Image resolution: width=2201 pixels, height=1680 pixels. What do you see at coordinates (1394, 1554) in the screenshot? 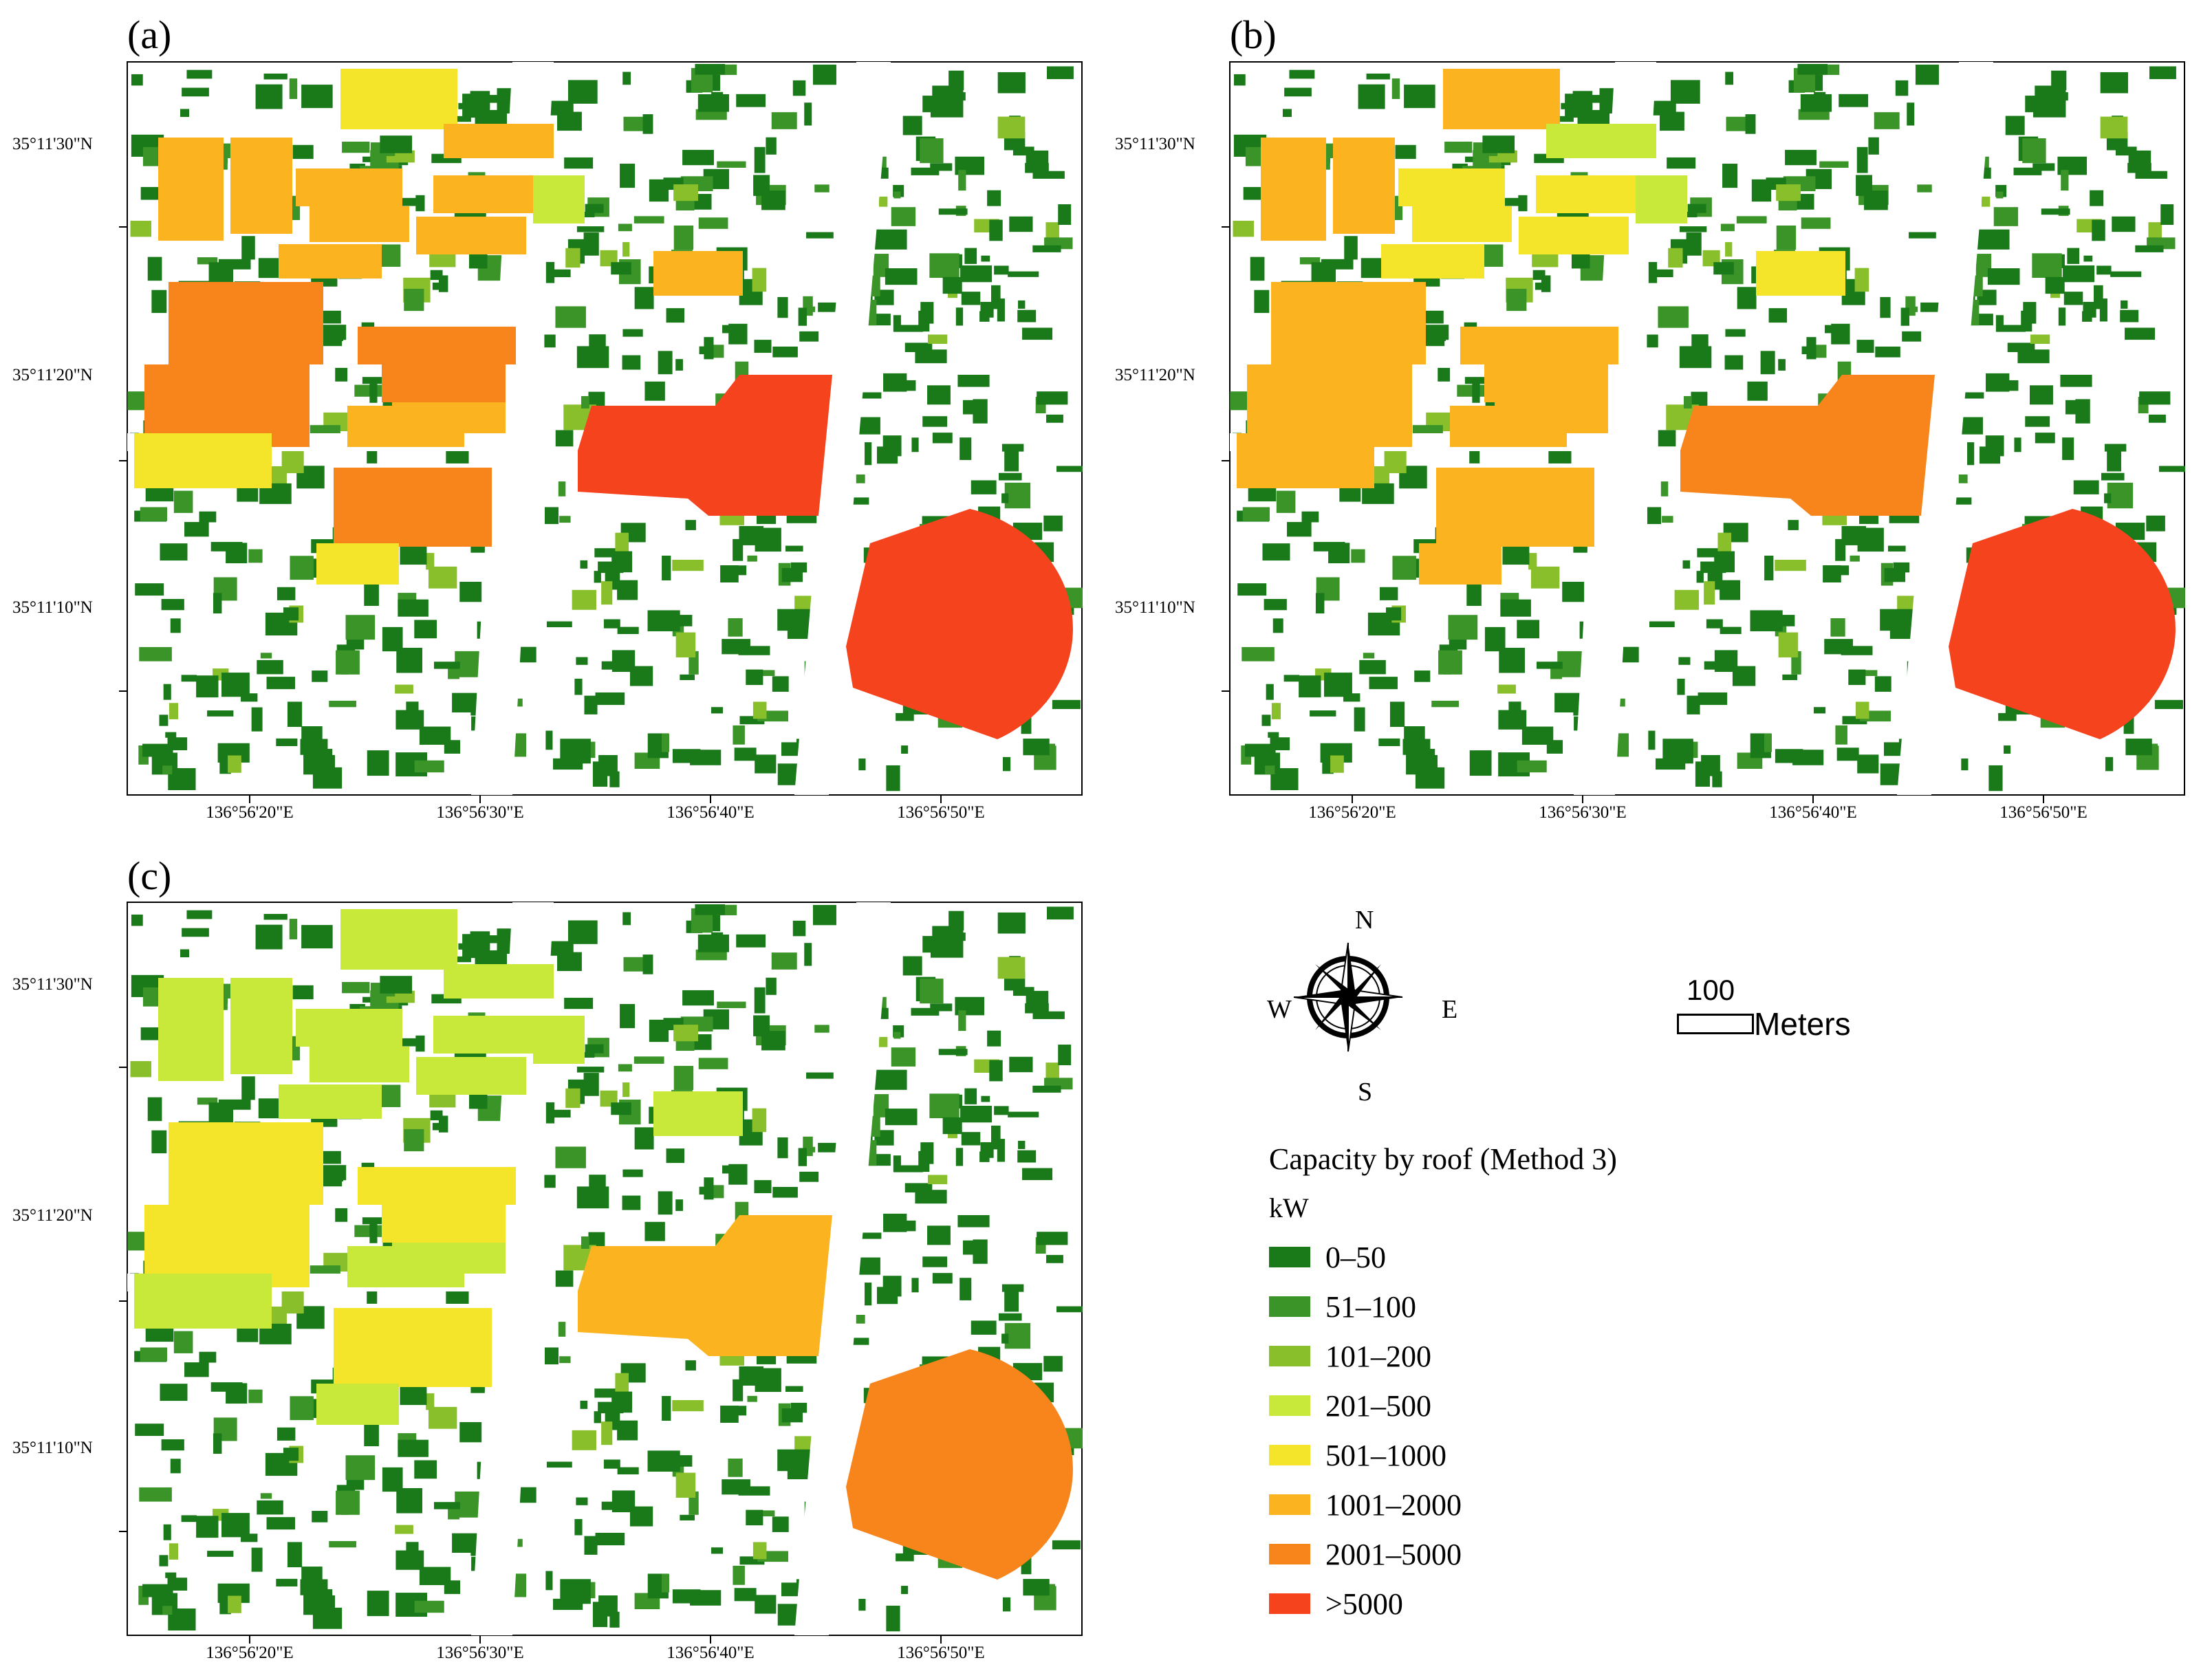
I see `legend-label: 2001–5000` at bounding box center [1394, 1554].